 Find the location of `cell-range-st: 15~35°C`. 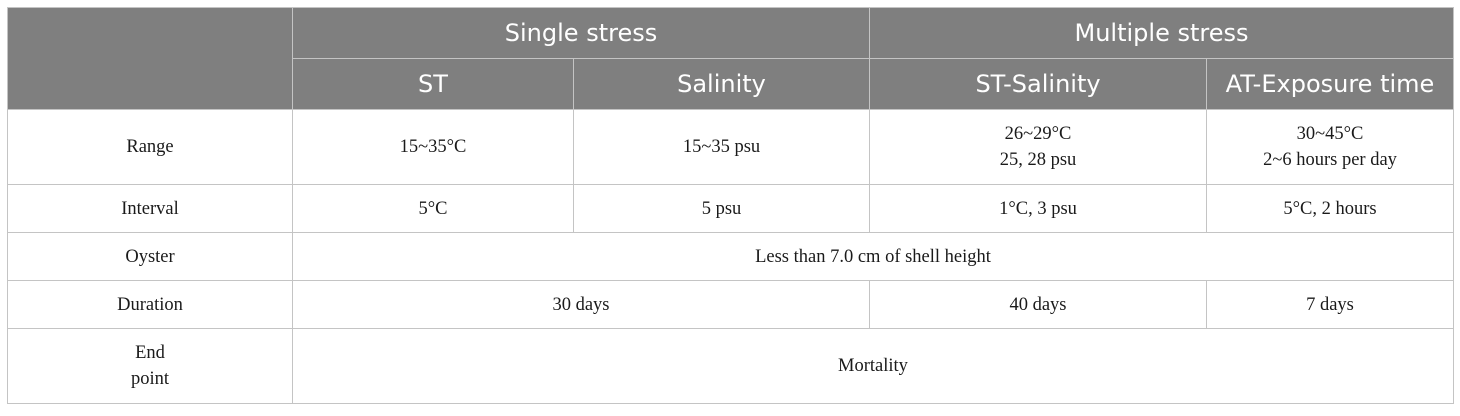

cell-range-st: 15~35°C is located at coordinates (433, 147).